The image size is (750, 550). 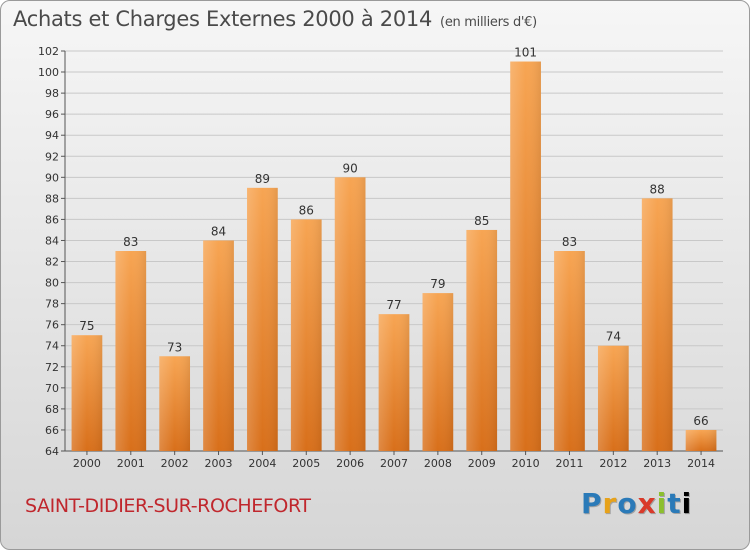 What do you see at coordinates (52, 430) in the screenshot?
I see `y-tick-label: 66` at bounding box center [52, 430].